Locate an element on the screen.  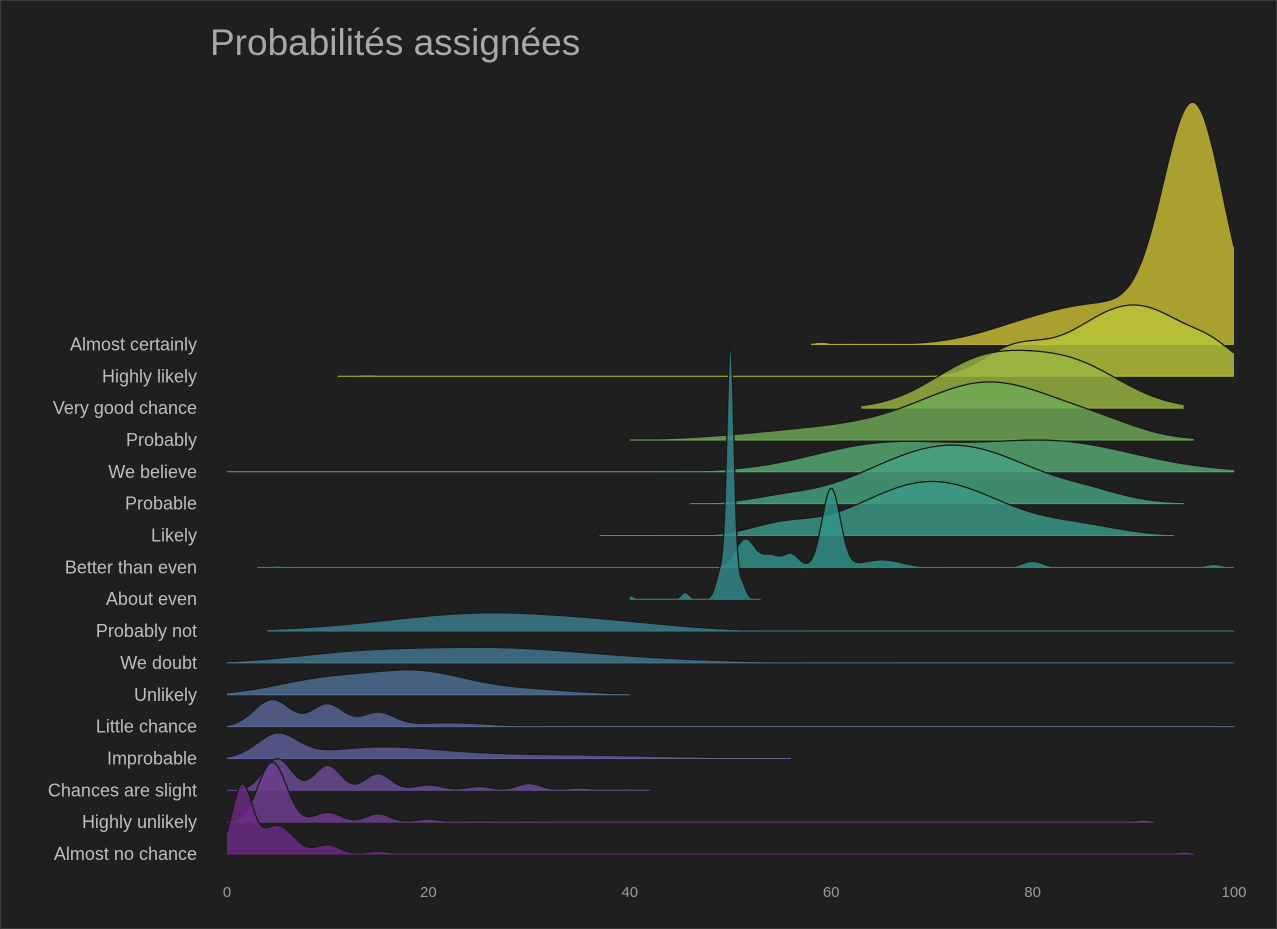
category-label: Chances are slight is located at coordinates (122, 790).